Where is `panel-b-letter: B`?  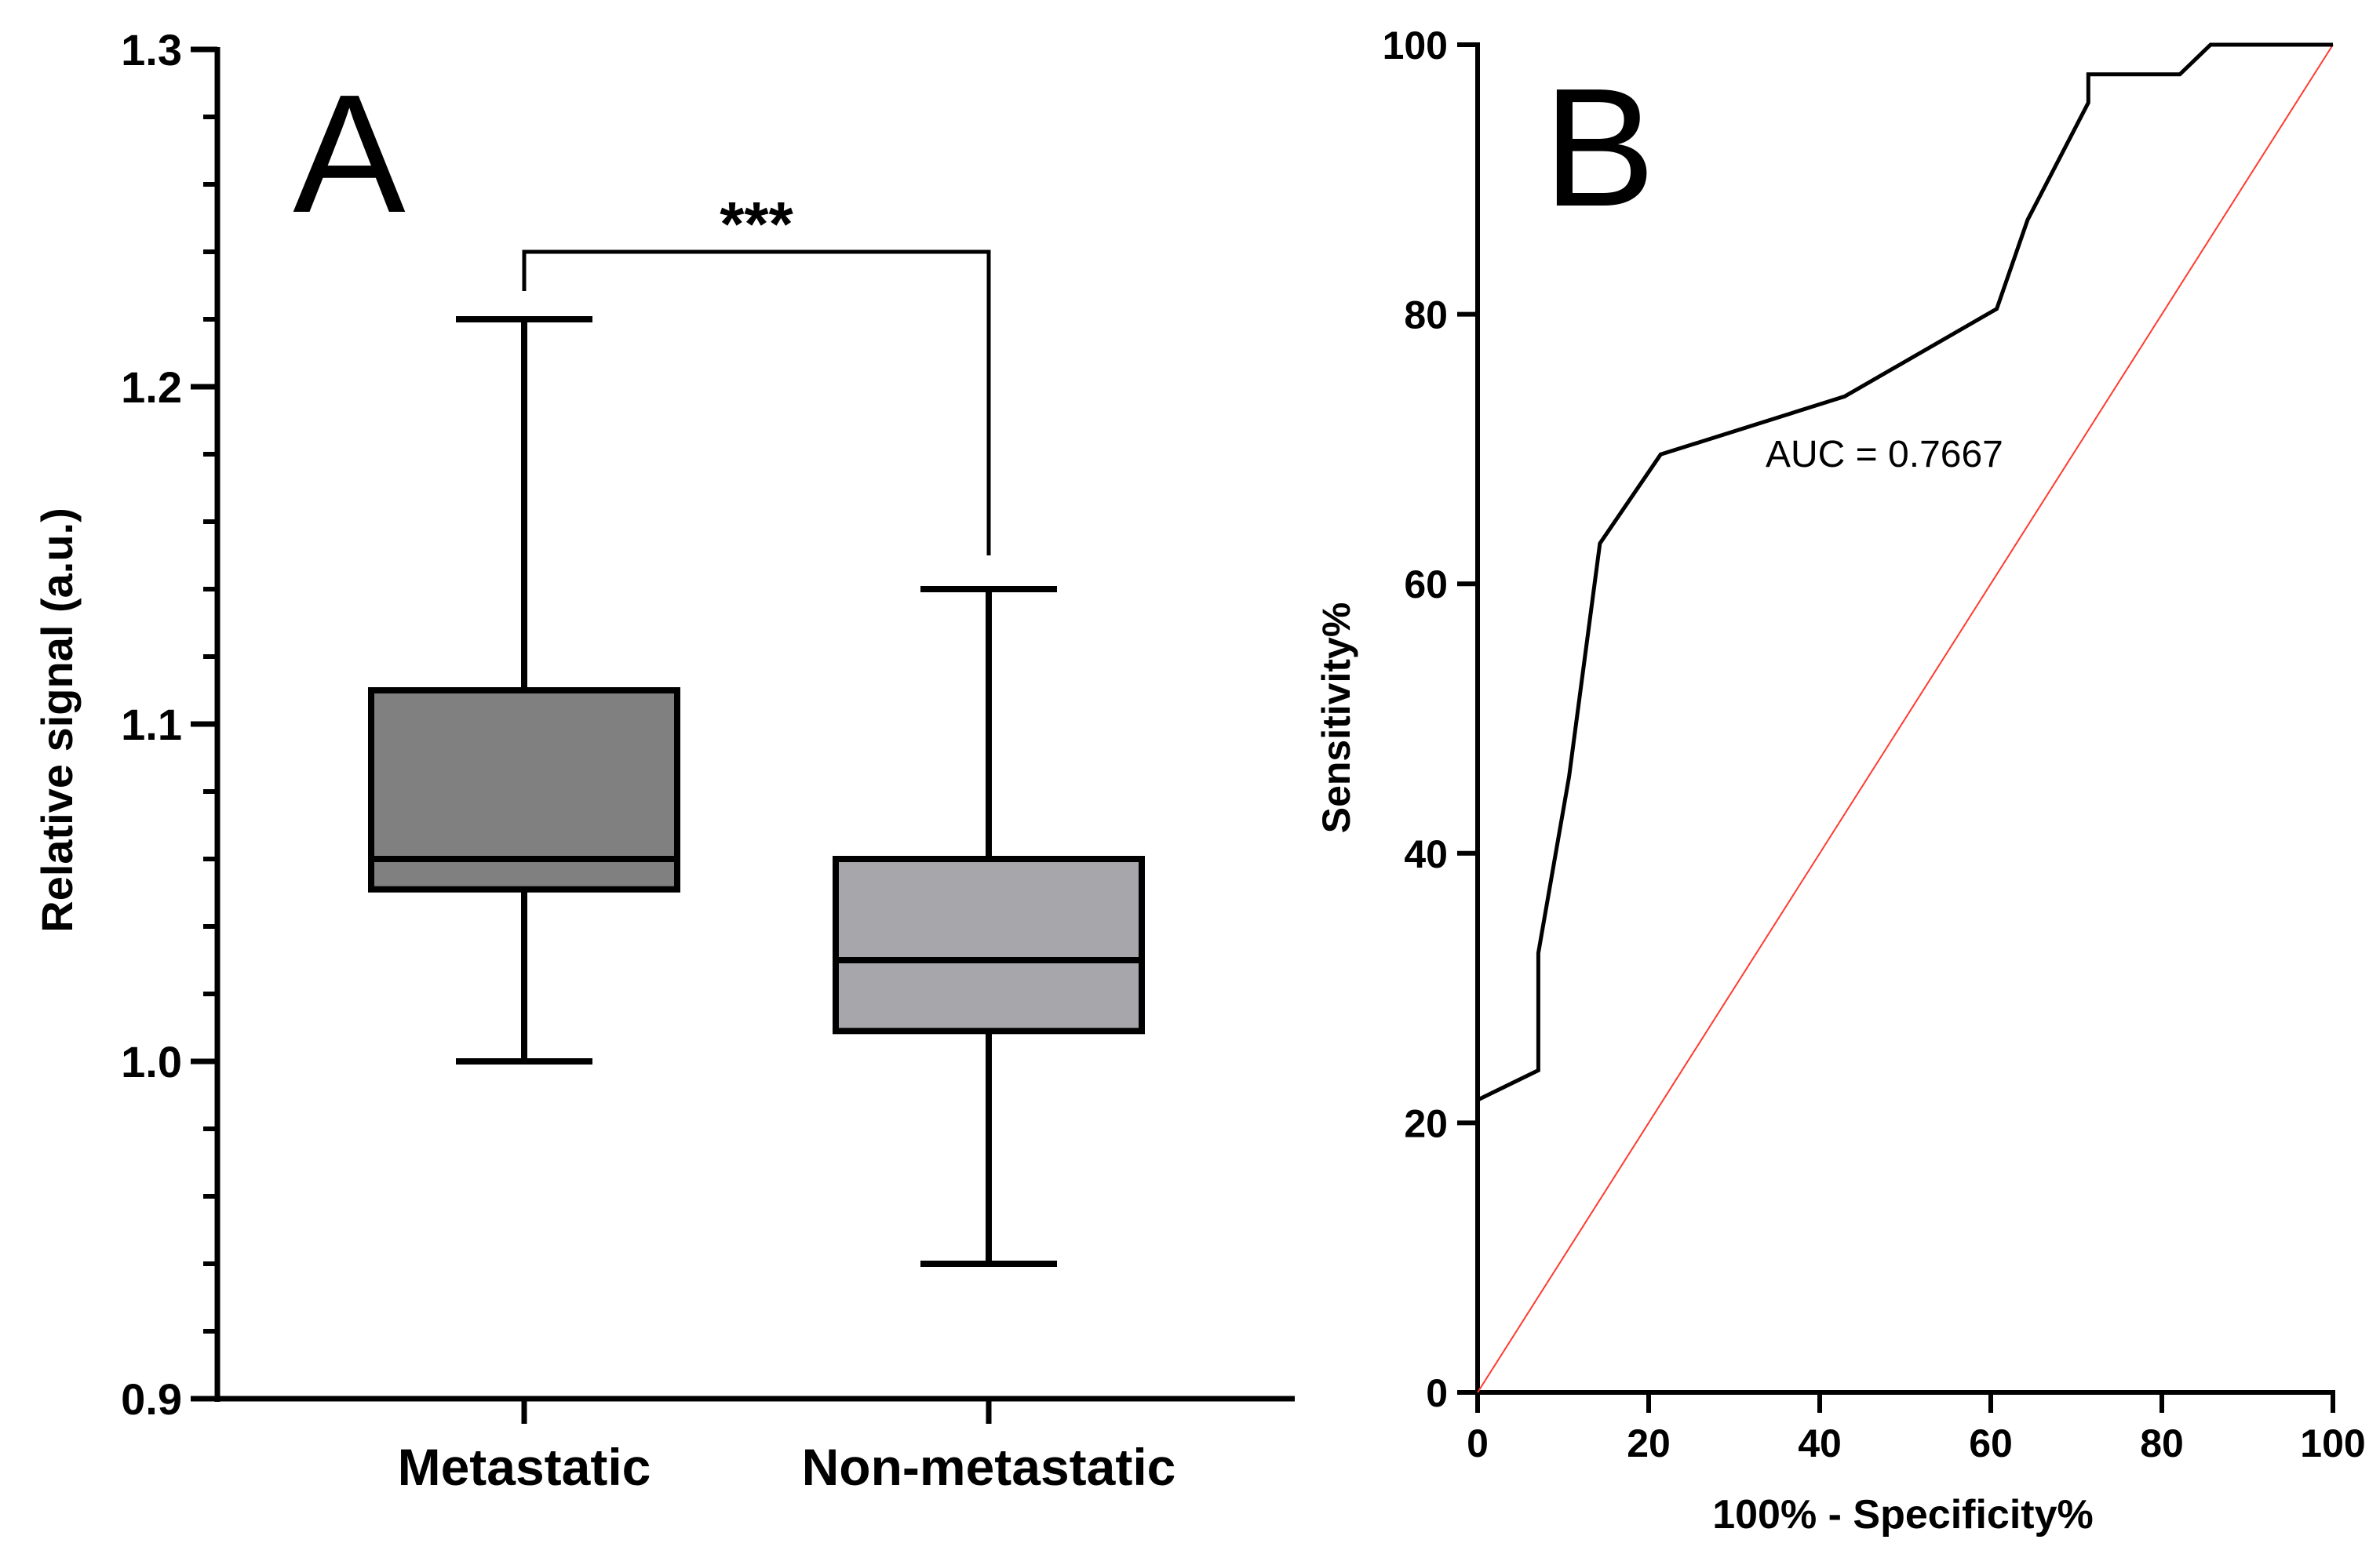 panel-b-letter: B is located at coordinates (1599, 148).